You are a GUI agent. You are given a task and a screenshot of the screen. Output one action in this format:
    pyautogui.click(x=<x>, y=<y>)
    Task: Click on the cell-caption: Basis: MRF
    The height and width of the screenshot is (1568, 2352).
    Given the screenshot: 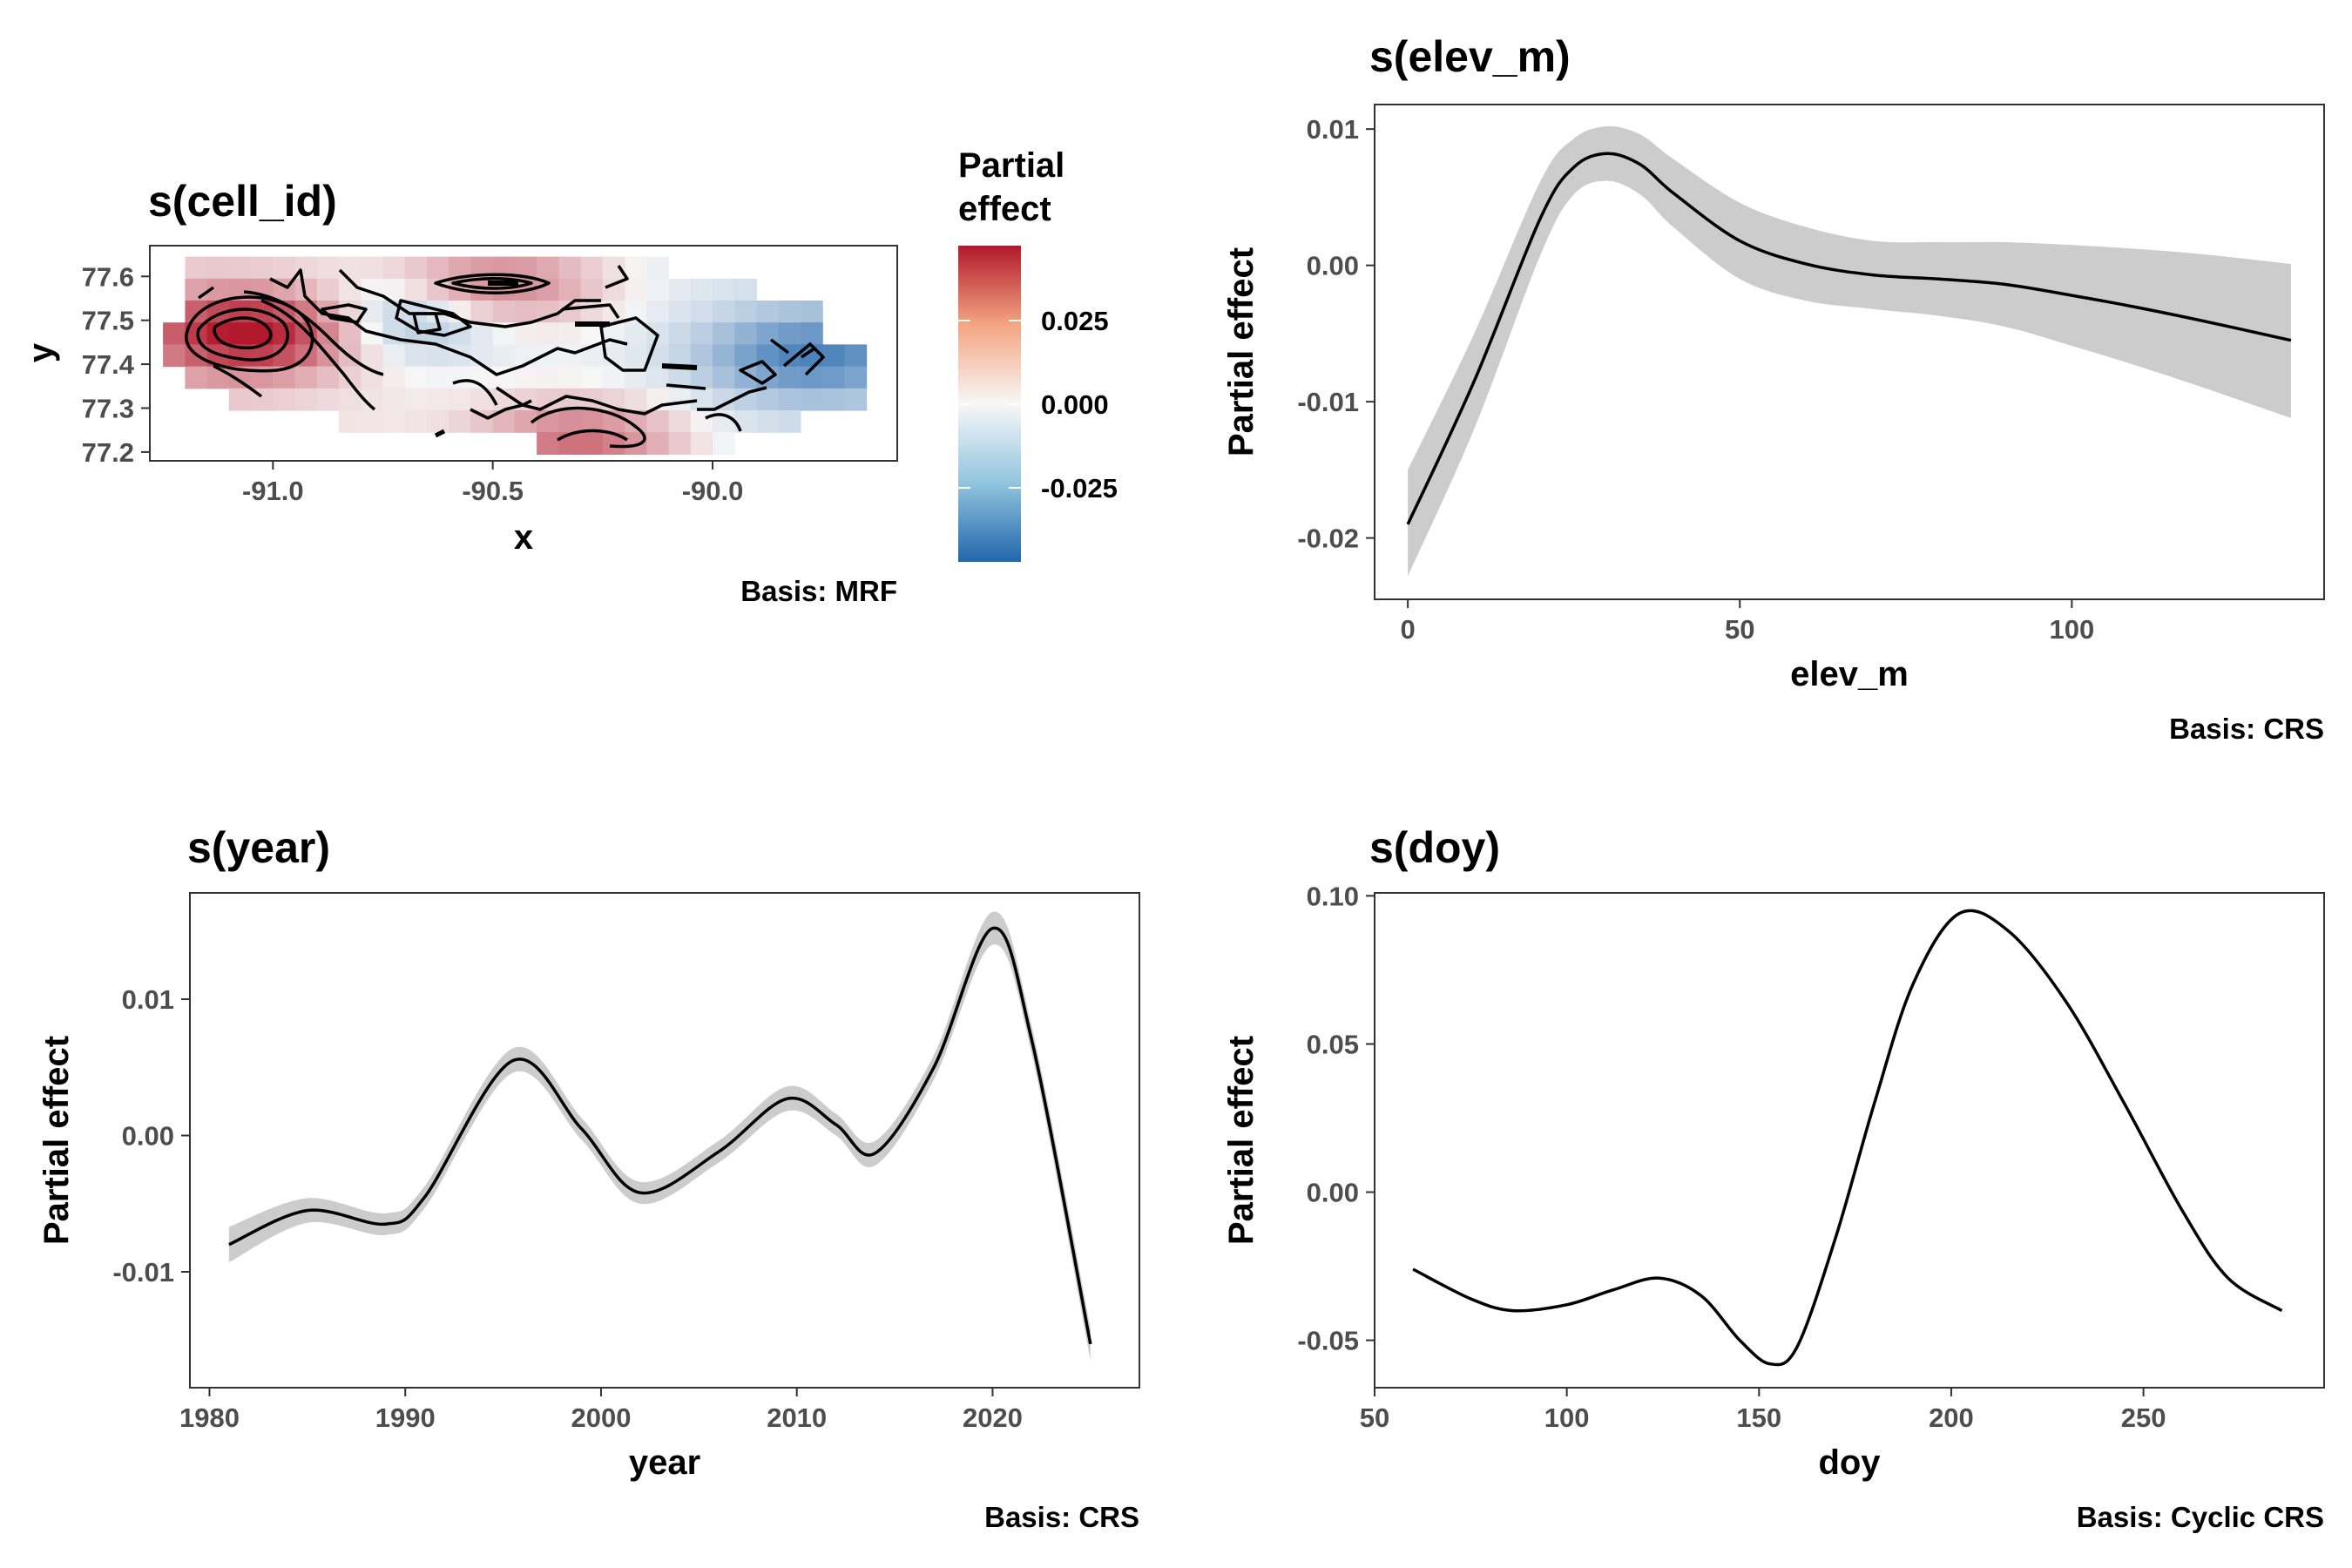 What is the action you would take?
    pyautogui.click(x=818, y=591)
    